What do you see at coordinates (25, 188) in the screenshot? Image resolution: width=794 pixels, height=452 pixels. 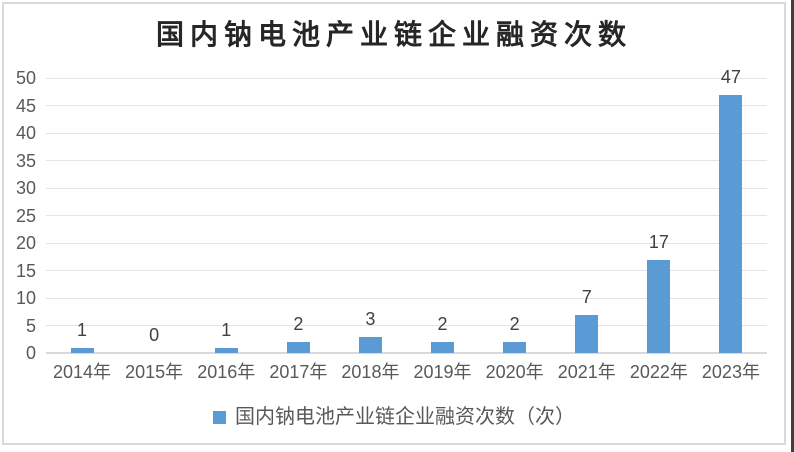 I see `y-tick-30: 30` at bounding box center [25, 188].